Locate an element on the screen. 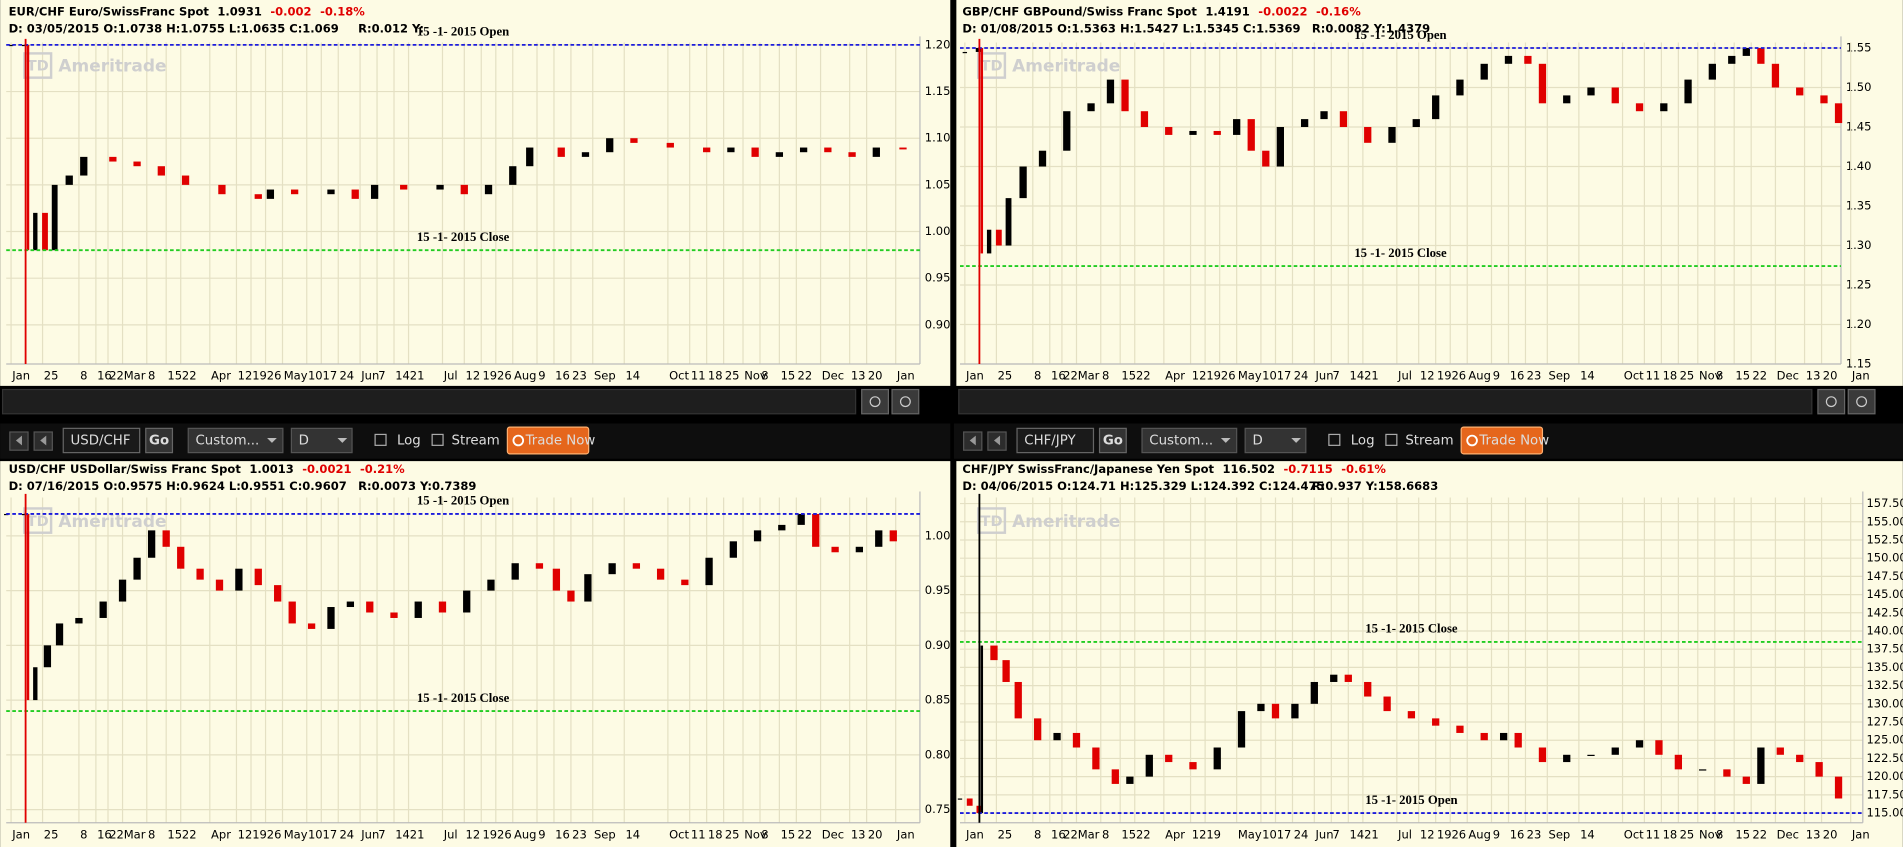 The height and width of the screenshot is (847, 1903). level-label: 15 -1- 2015 Open is located at coordinates (1411, 800).